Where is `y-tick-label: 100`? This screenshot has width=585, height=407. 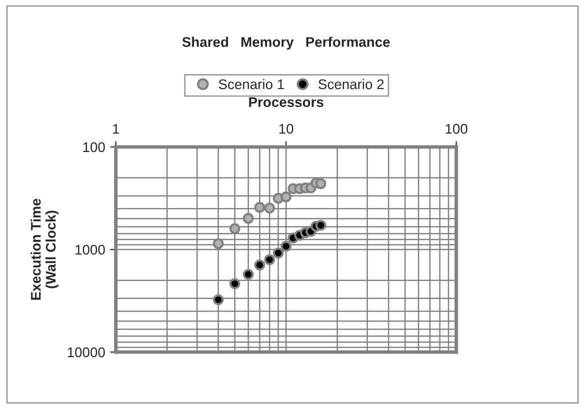
y-tick-label: 100 is located at coordinates (94, 147).